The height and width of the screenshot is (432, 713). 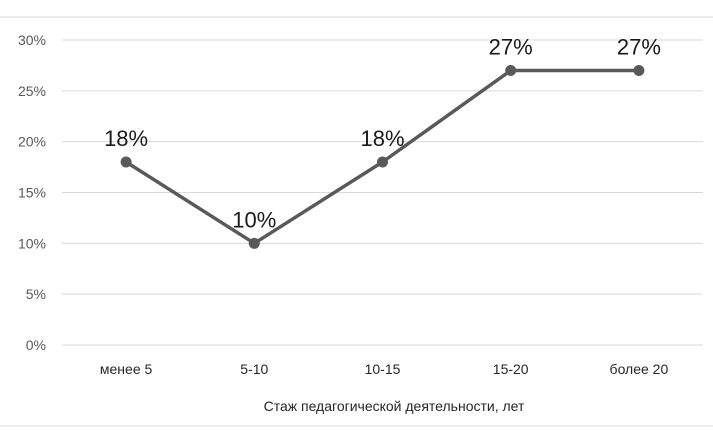 I want to click on x-category-label: 5-10, so click(x=254, y=369).